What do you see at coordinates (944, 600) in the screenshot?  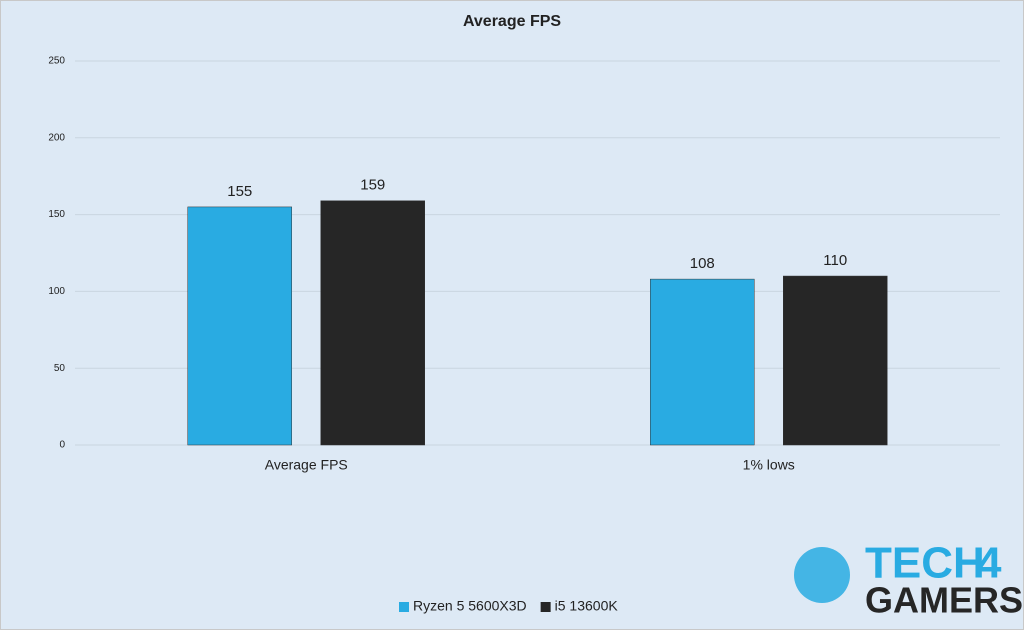 I see `logo-text: GAMERS` at bounding box center [944, 600].